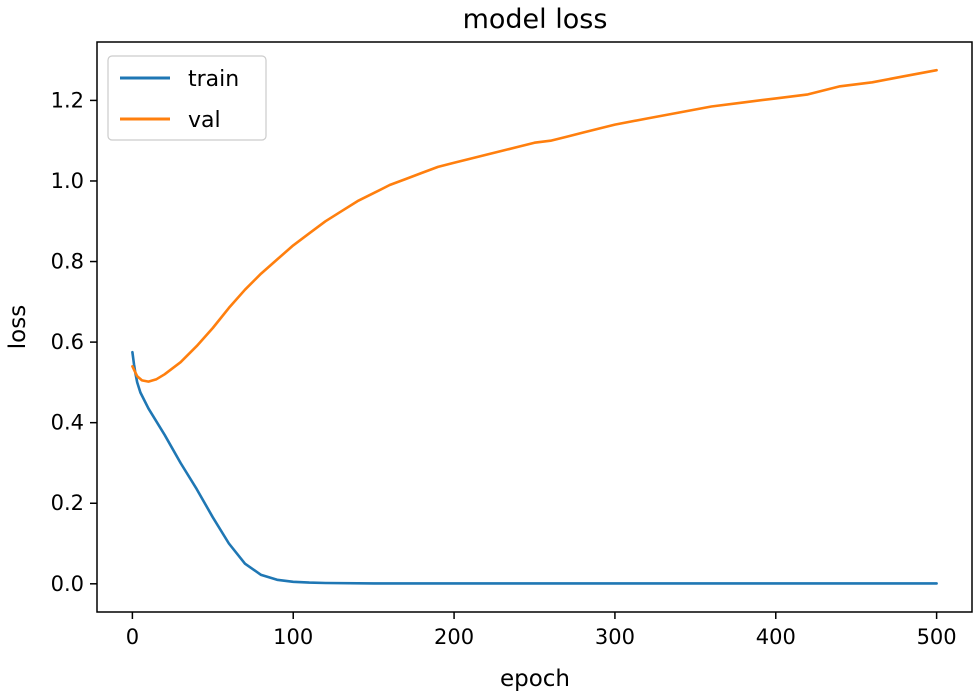 The image size is (976, 695). I want to click on y-tick-label: 0.6, so click(67, 342).